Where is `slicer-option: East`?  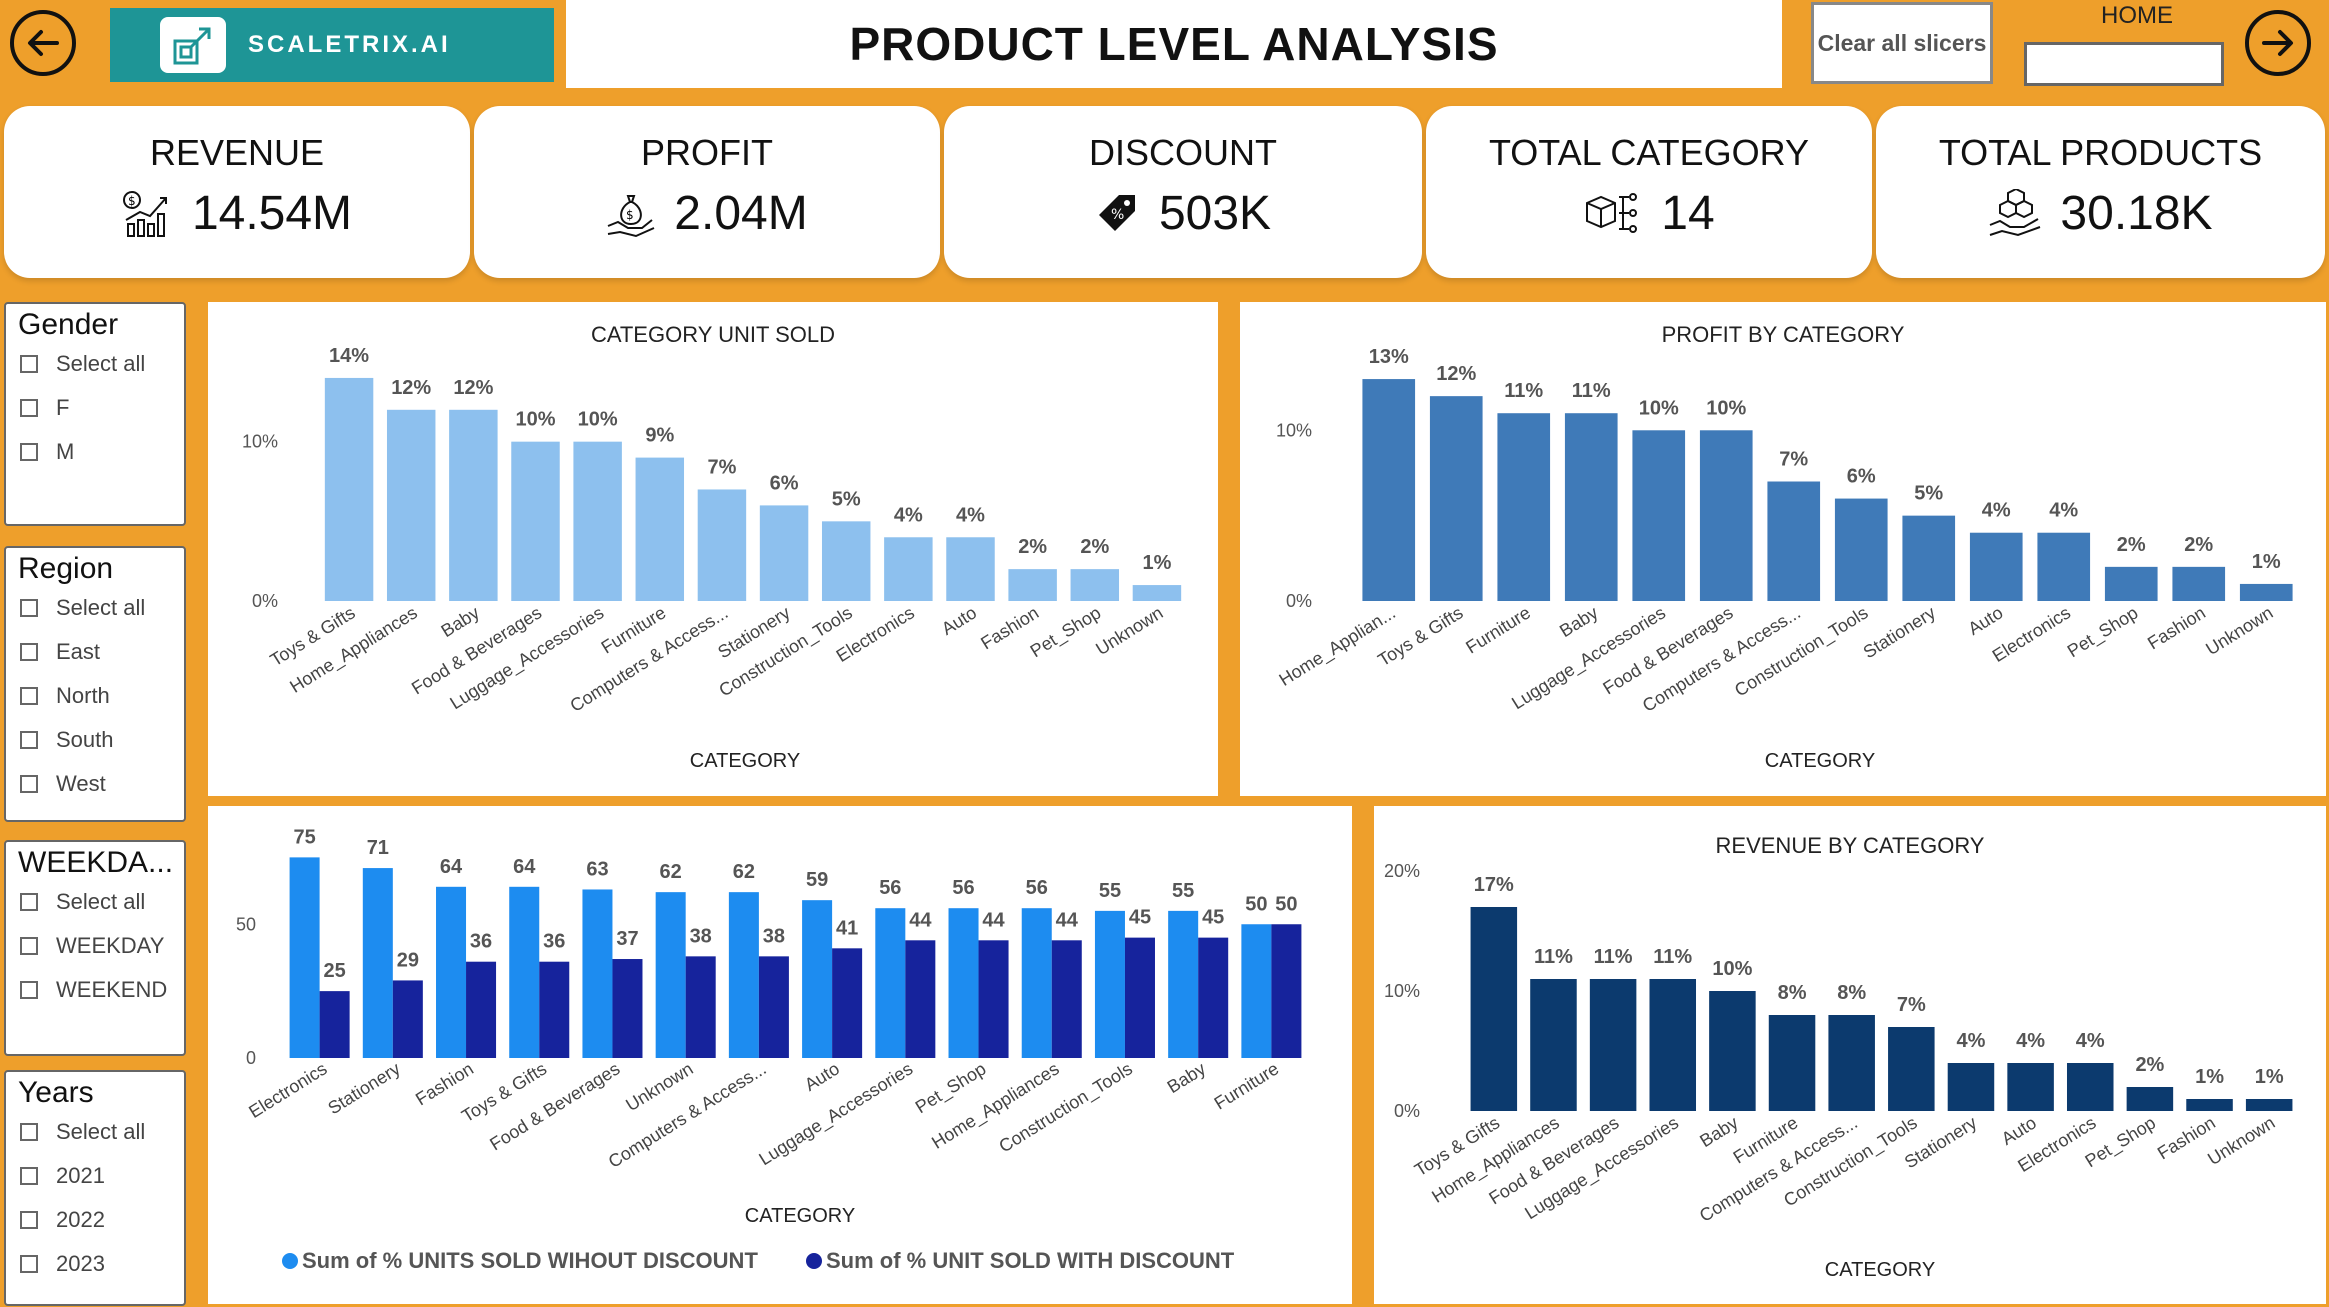
slicer-option: East is located at coordinates (95, 652).